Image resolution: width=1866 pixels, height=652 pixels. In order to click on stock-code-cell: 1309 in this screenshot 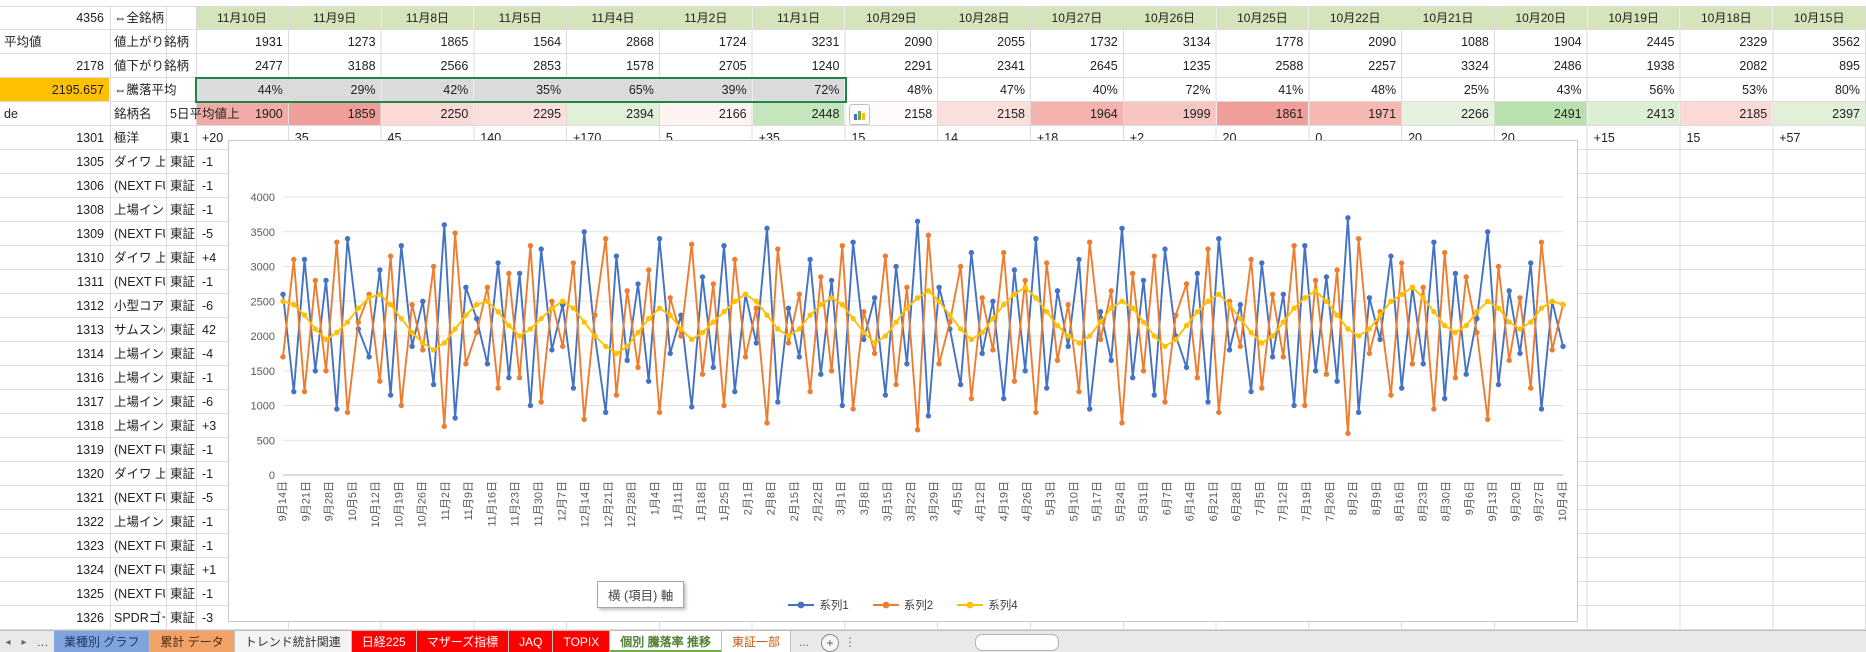, I will do `click(90, 234)`.